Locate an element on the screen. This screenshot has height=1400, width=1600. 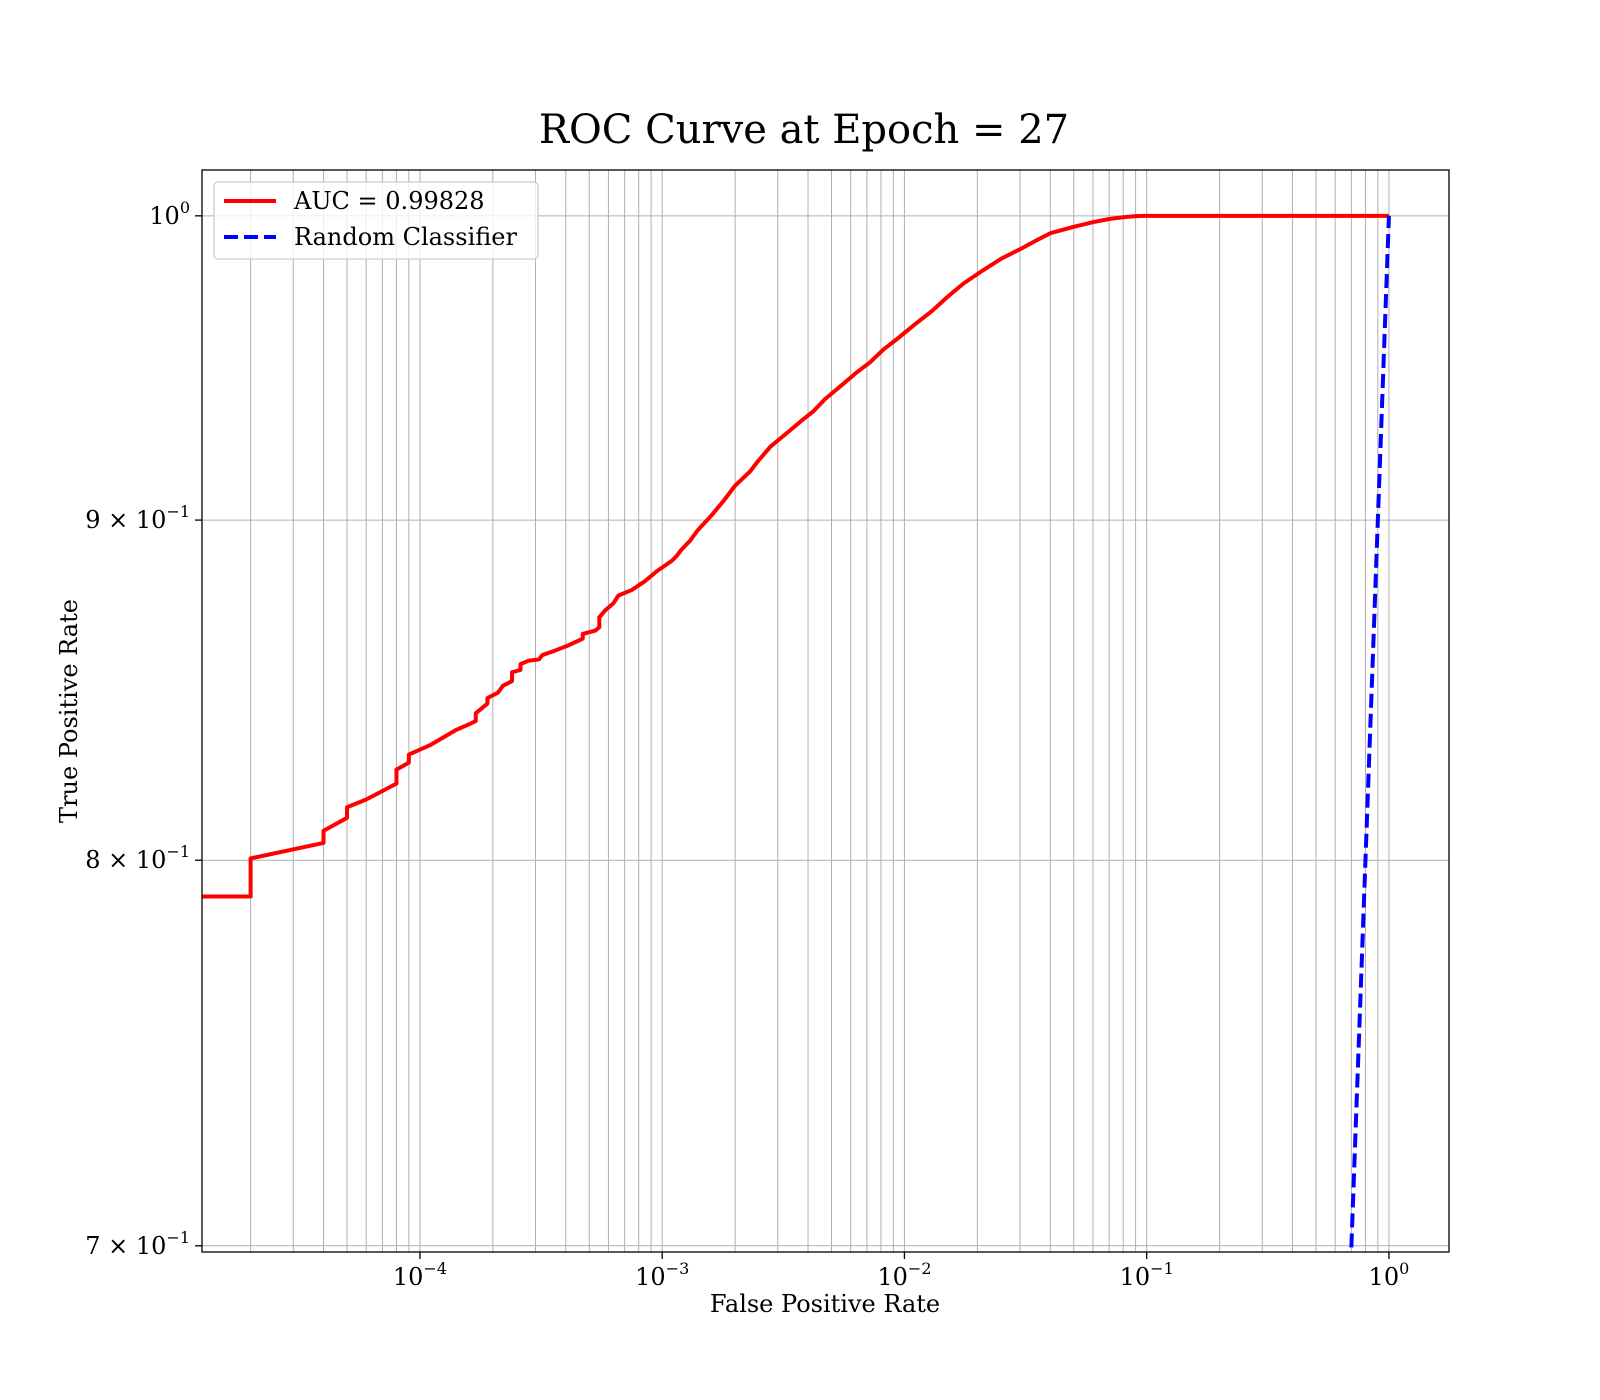
x-tick-label: 10⁻³ is located at coordinates (662, 1275).